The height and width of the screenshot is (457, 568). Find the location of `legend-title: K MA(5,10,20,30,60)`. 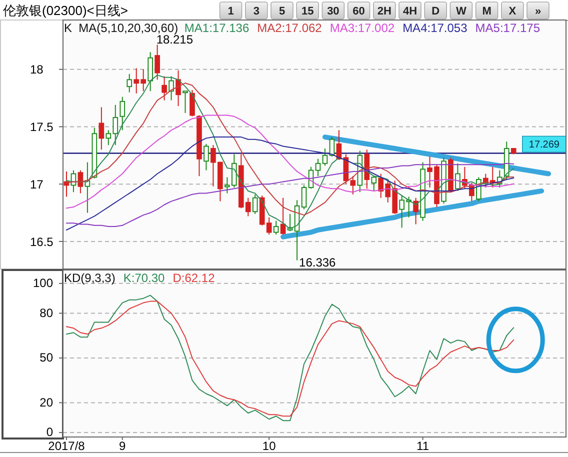

legend-title: K MA(5,10,20,30,60) is located at coordinates (121, 28).